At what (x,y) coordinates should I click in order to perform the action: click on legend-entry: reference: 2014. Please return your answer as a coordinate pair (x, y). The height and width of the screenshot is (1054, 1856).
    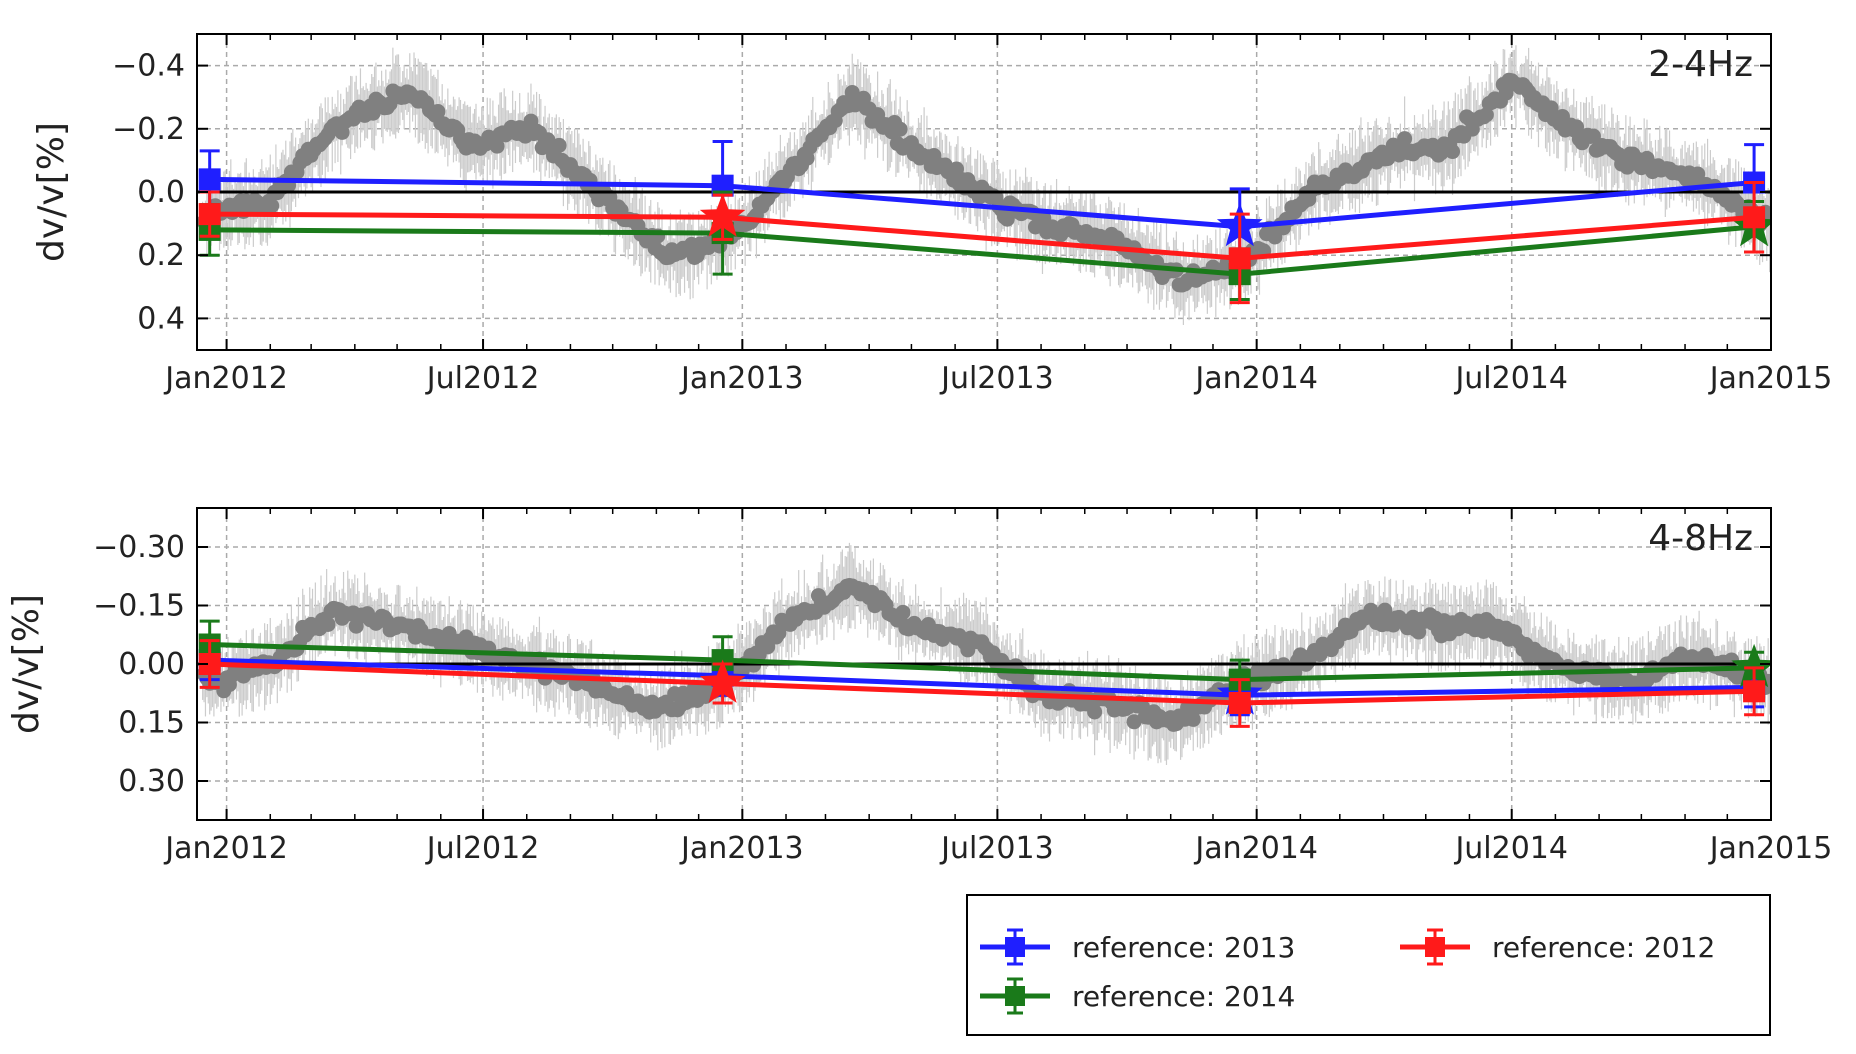
    Looking at the image, I should click on (1137, 996).